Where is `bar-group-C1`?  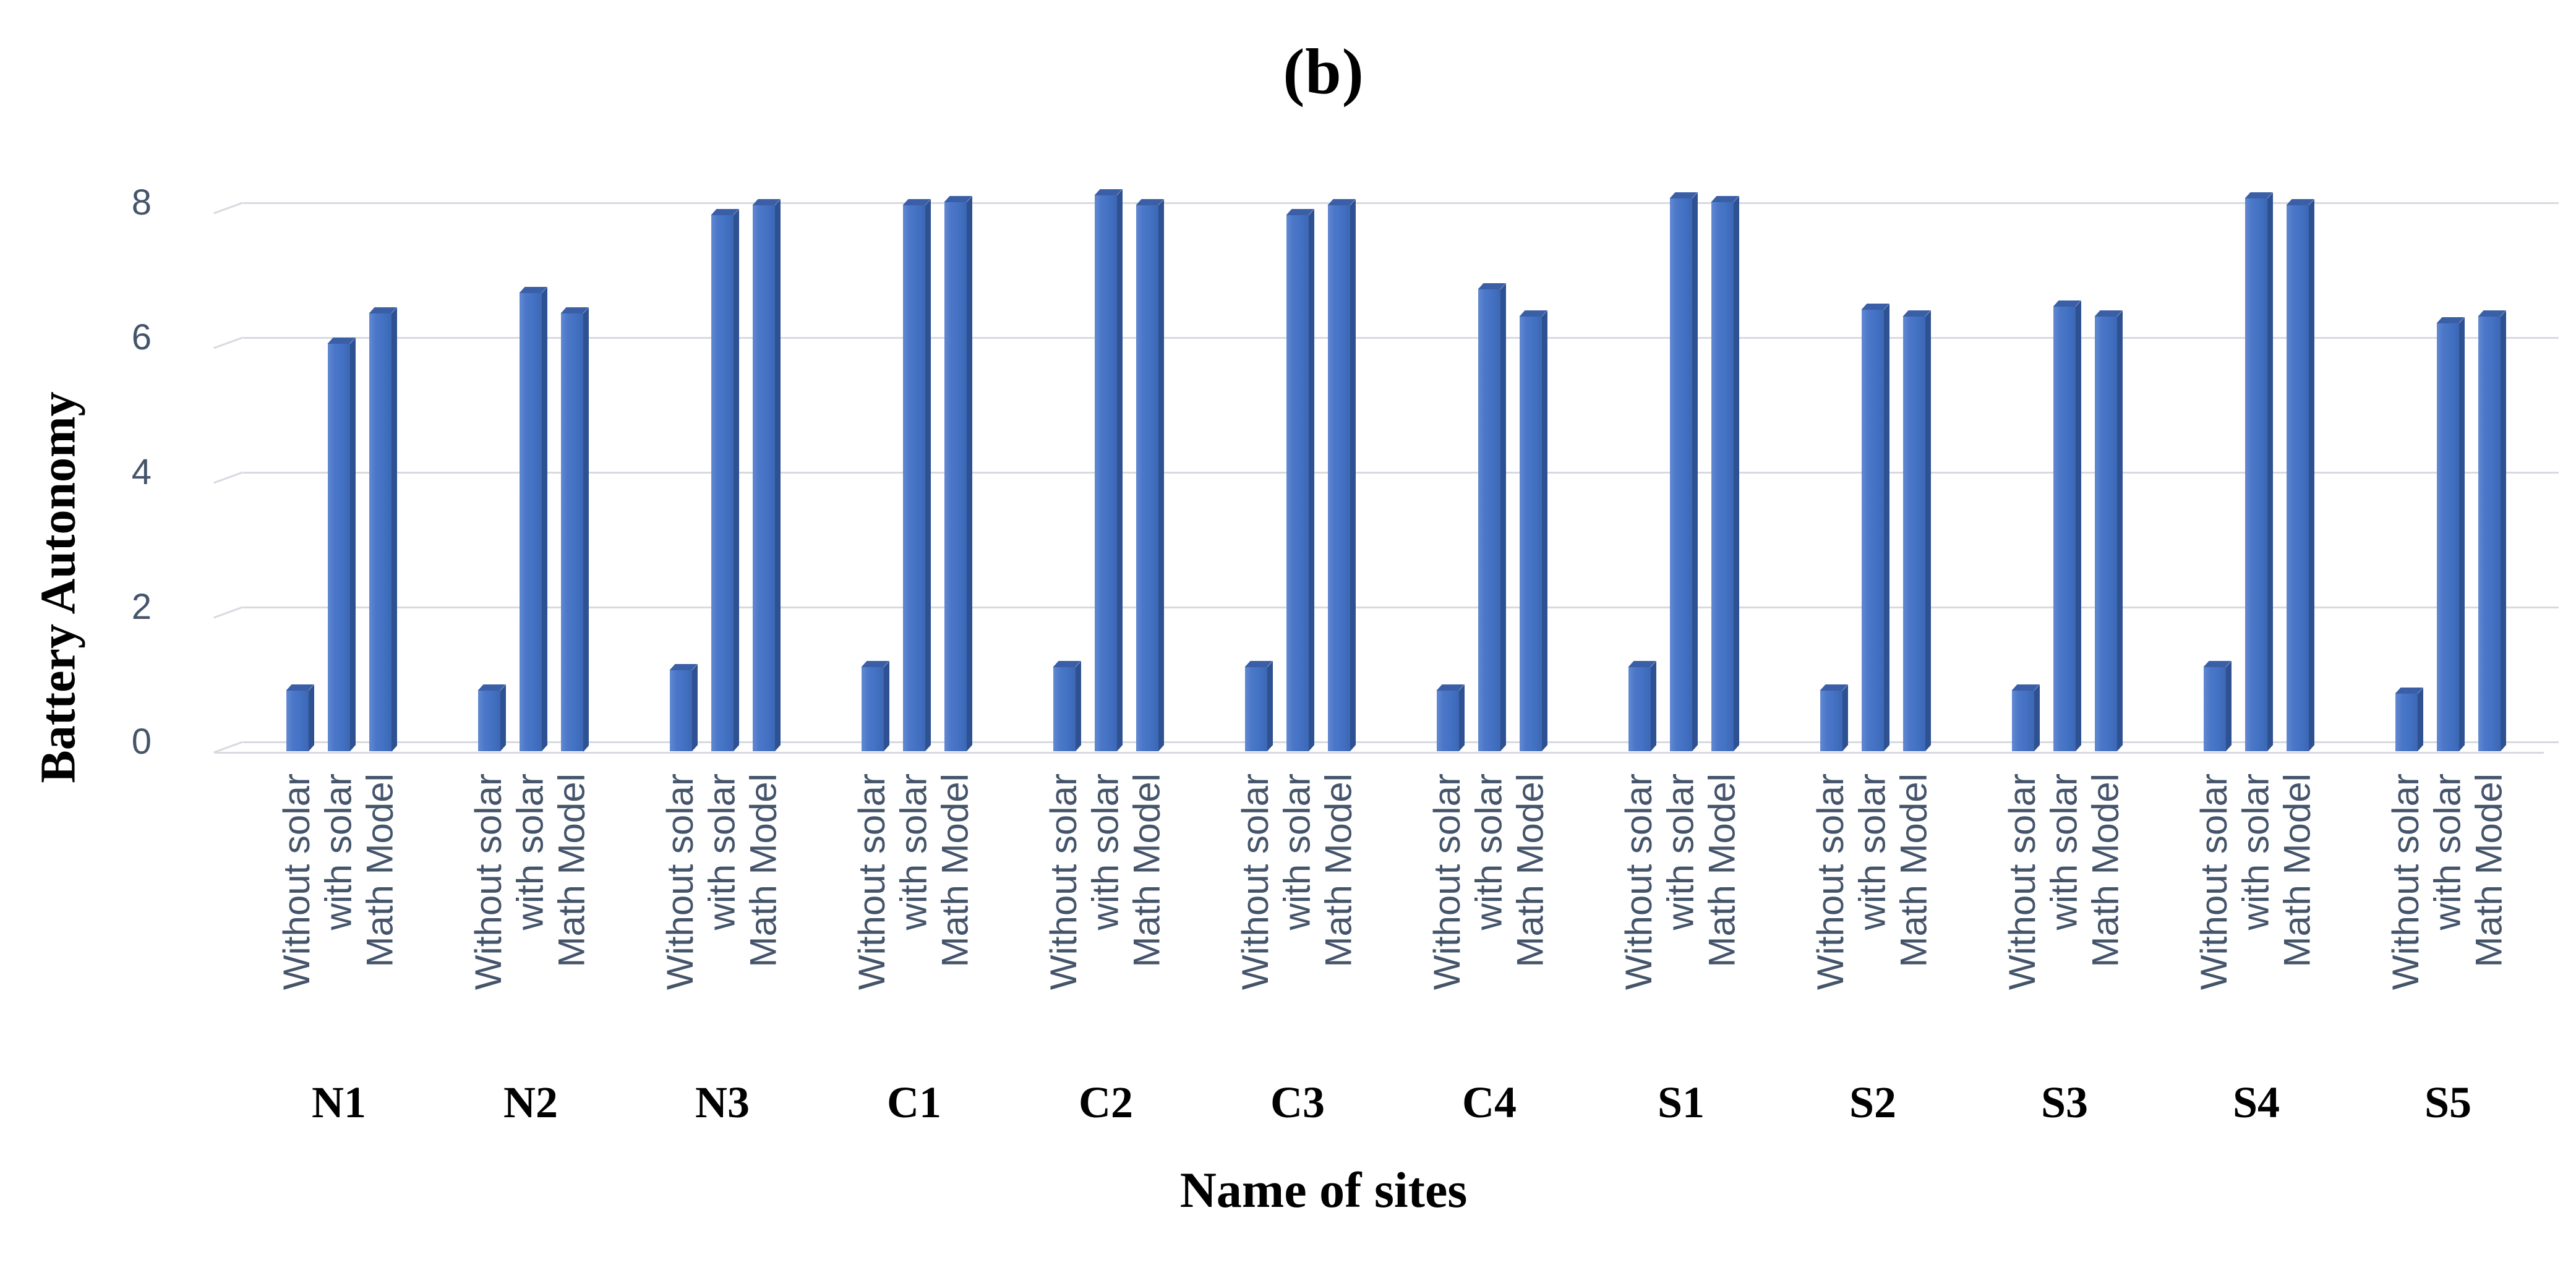
bar-group-C1 is located at coordinates (914, 473).